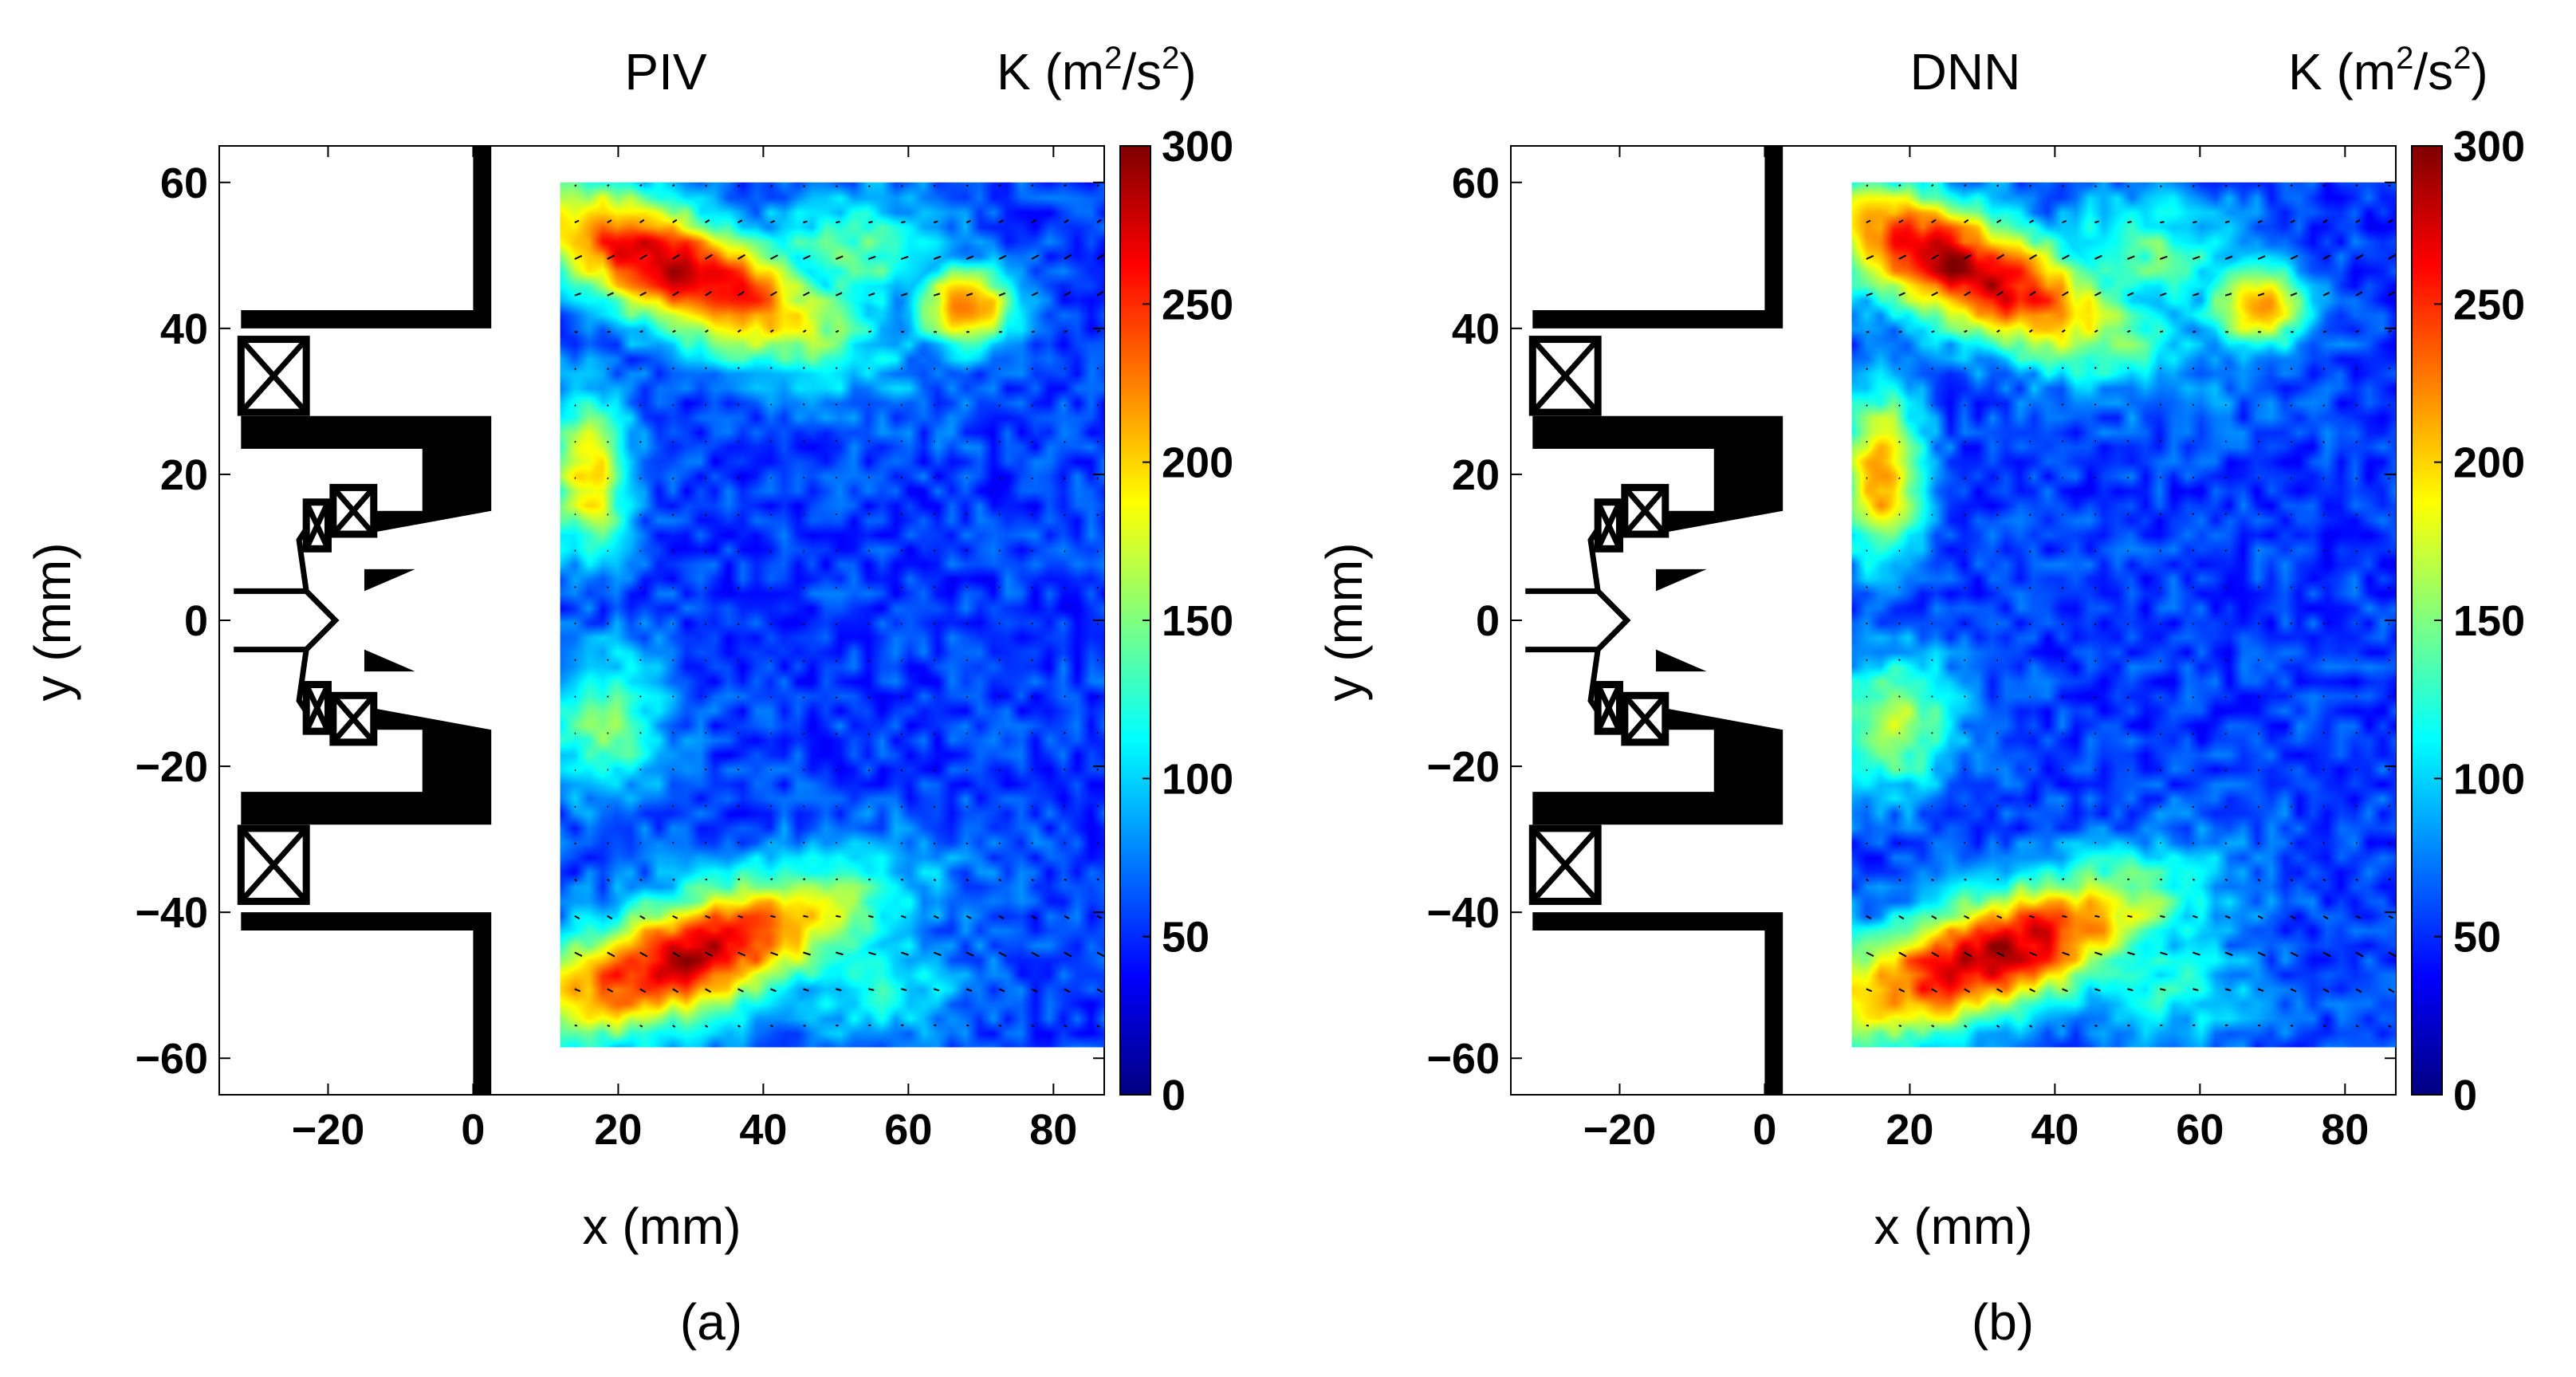 The width and height of the screenshot is (2576, 1377). Describe the element at coordinates (832, 615) in the screenshot. I see `heatmap-a` at that location.